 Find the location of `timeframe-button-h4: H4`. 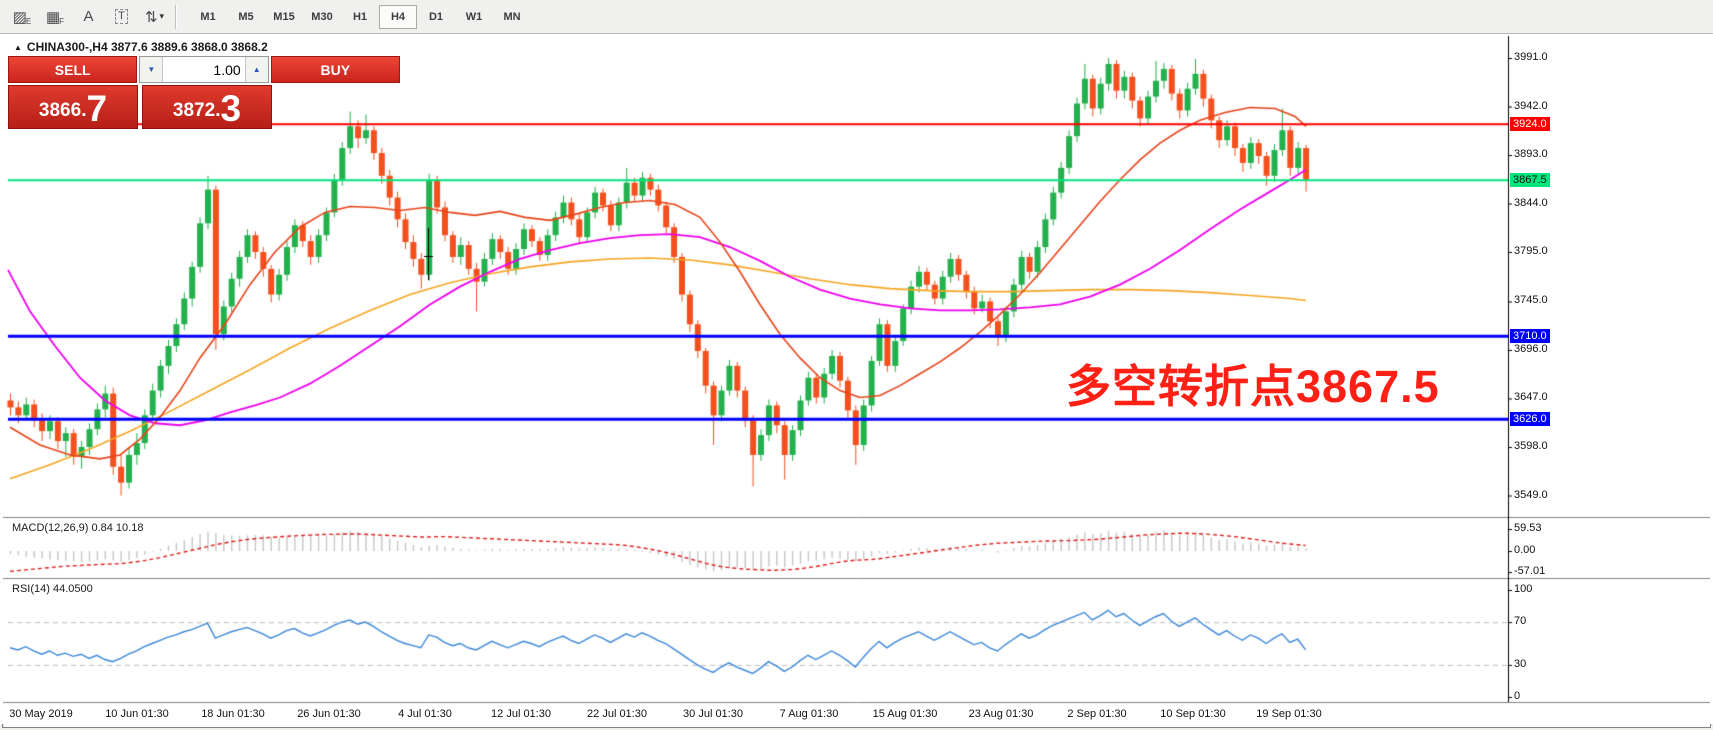

timeframe-button-h4: H4 is located at coordinates (398, 16).